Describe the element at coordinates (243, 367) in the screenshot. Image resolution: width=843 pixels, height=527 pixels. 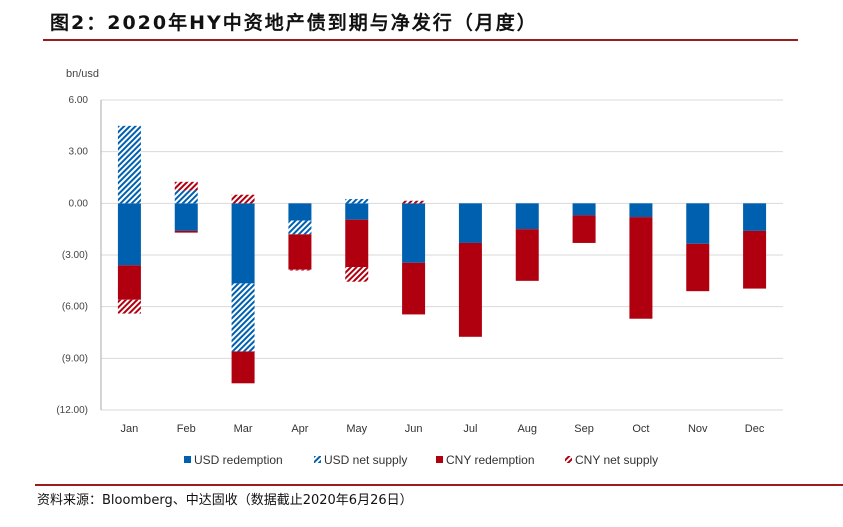
I see `bar-cny-redemption-mar` at that location.